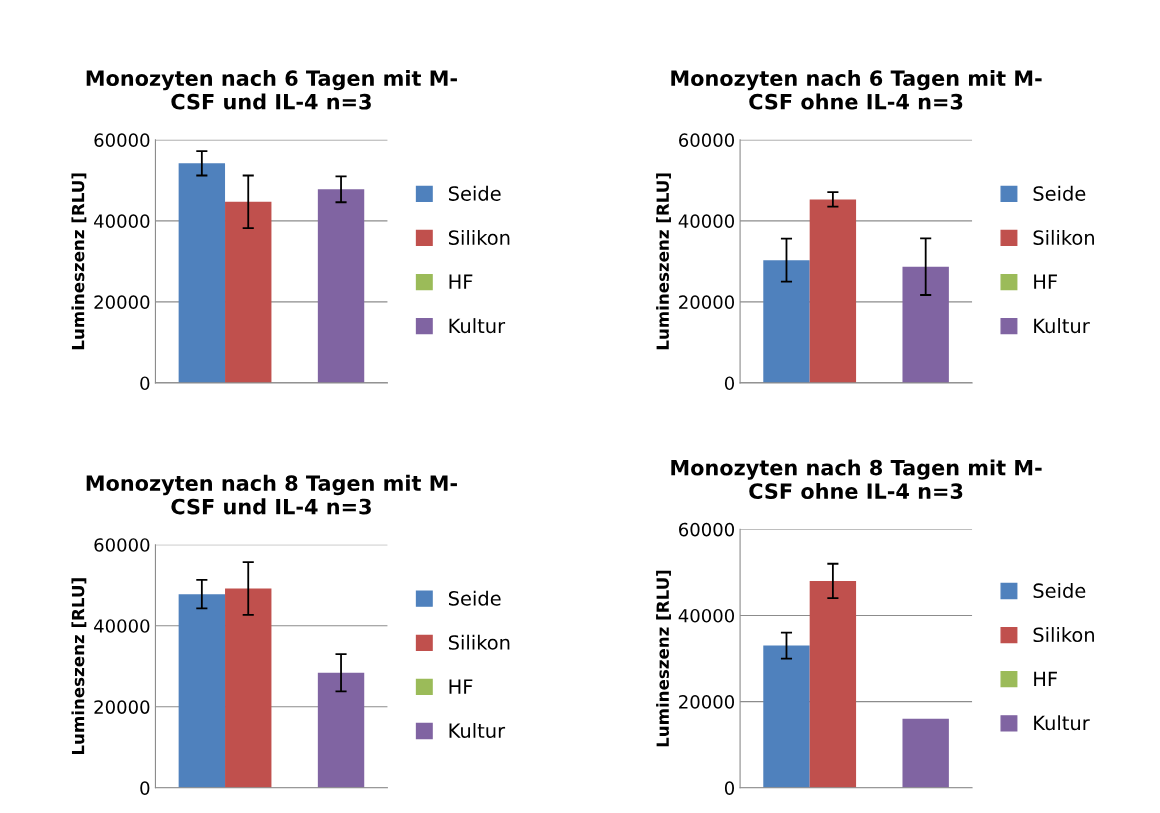 The image size is (1160, 813). I want to click on chart-title: Monozyten nach 6 Tagen mit M- CSF und IL-4 n=3, so click(271, 89).